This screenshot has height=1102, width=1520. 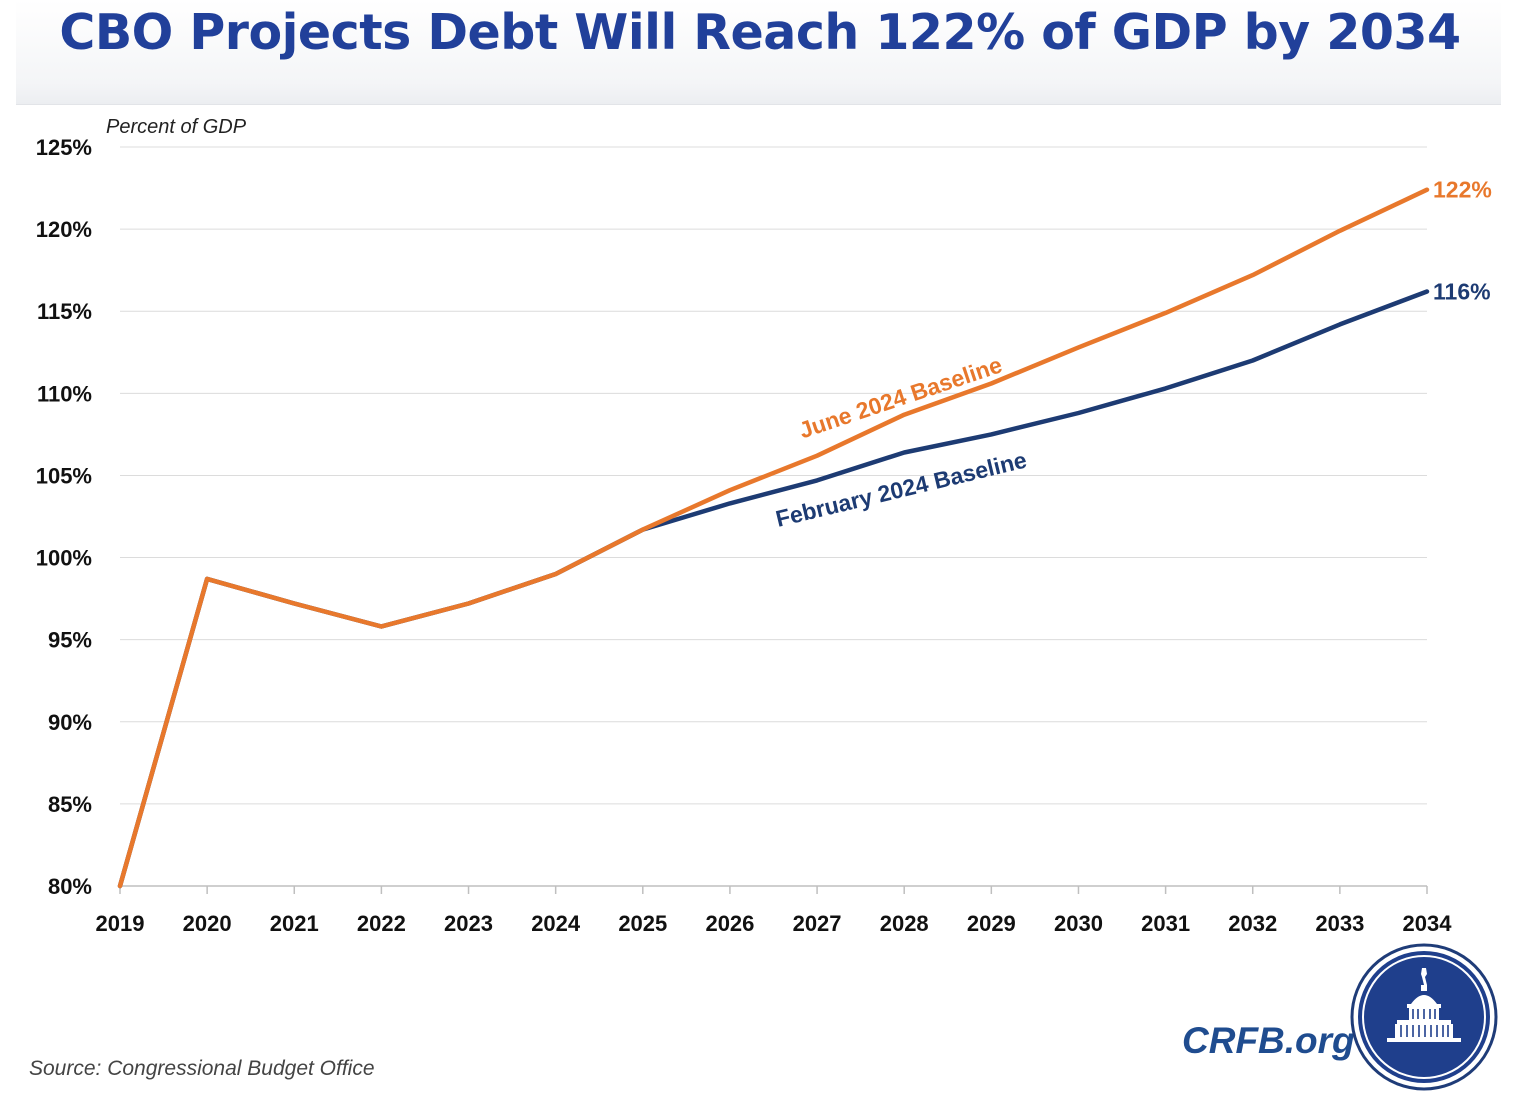 I want to click on x-tick-label: 2019, so click(x=120, y=923).